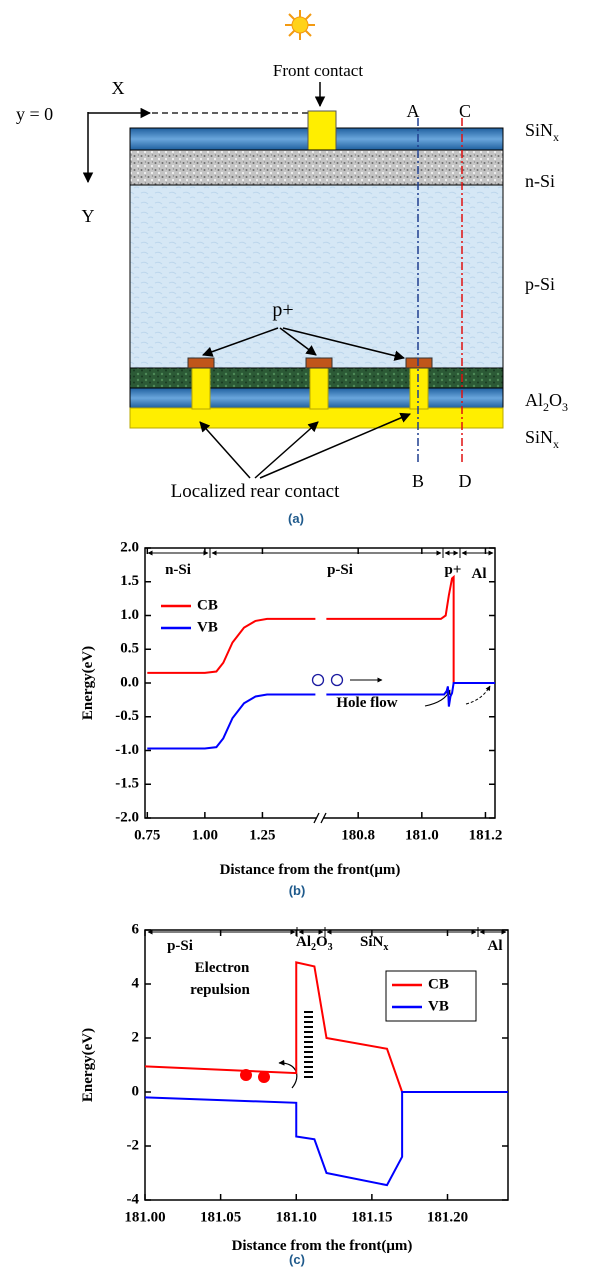 The height and width of the screenshot is (1267, 590). Describe the element at coordinates (127, 784) in the screenshot. I see `y-tick-label: -1.5` at that location.